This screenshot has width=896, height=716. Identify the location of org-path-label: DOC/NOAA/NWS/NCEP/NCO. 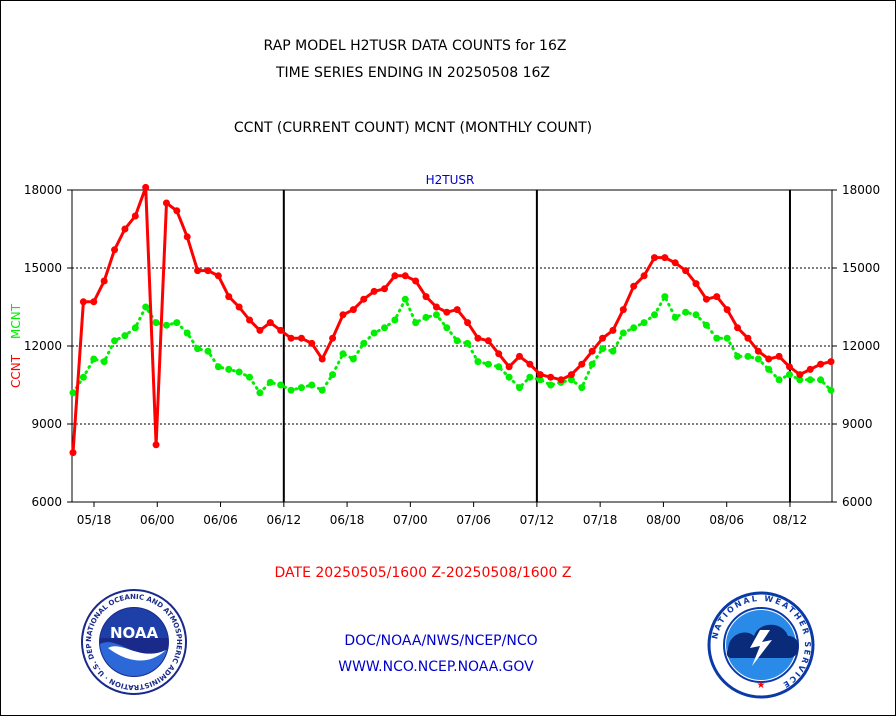
(441, 641).